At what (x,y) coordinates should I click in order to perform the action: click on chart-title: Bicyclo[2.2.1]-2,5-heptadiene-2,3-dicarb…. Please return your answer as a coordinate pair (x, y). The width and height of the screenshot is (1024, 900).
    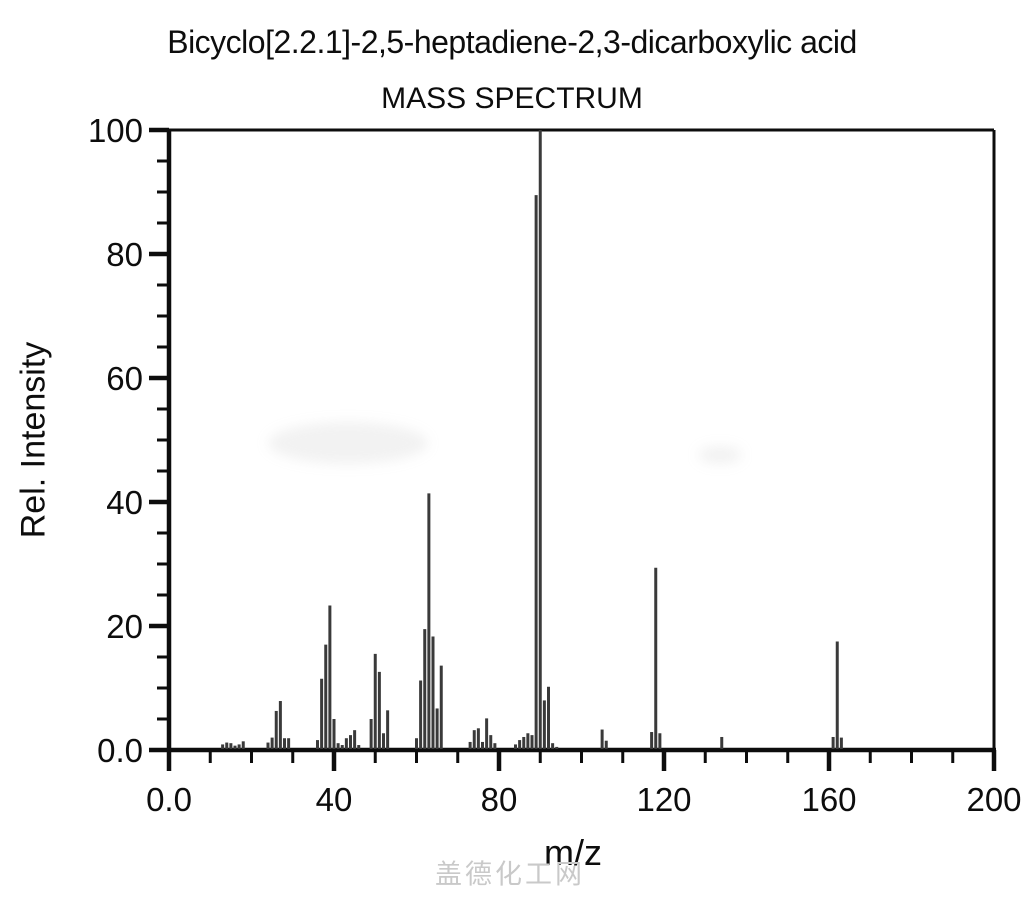
    Looking at the image, I should click on (512, 42).